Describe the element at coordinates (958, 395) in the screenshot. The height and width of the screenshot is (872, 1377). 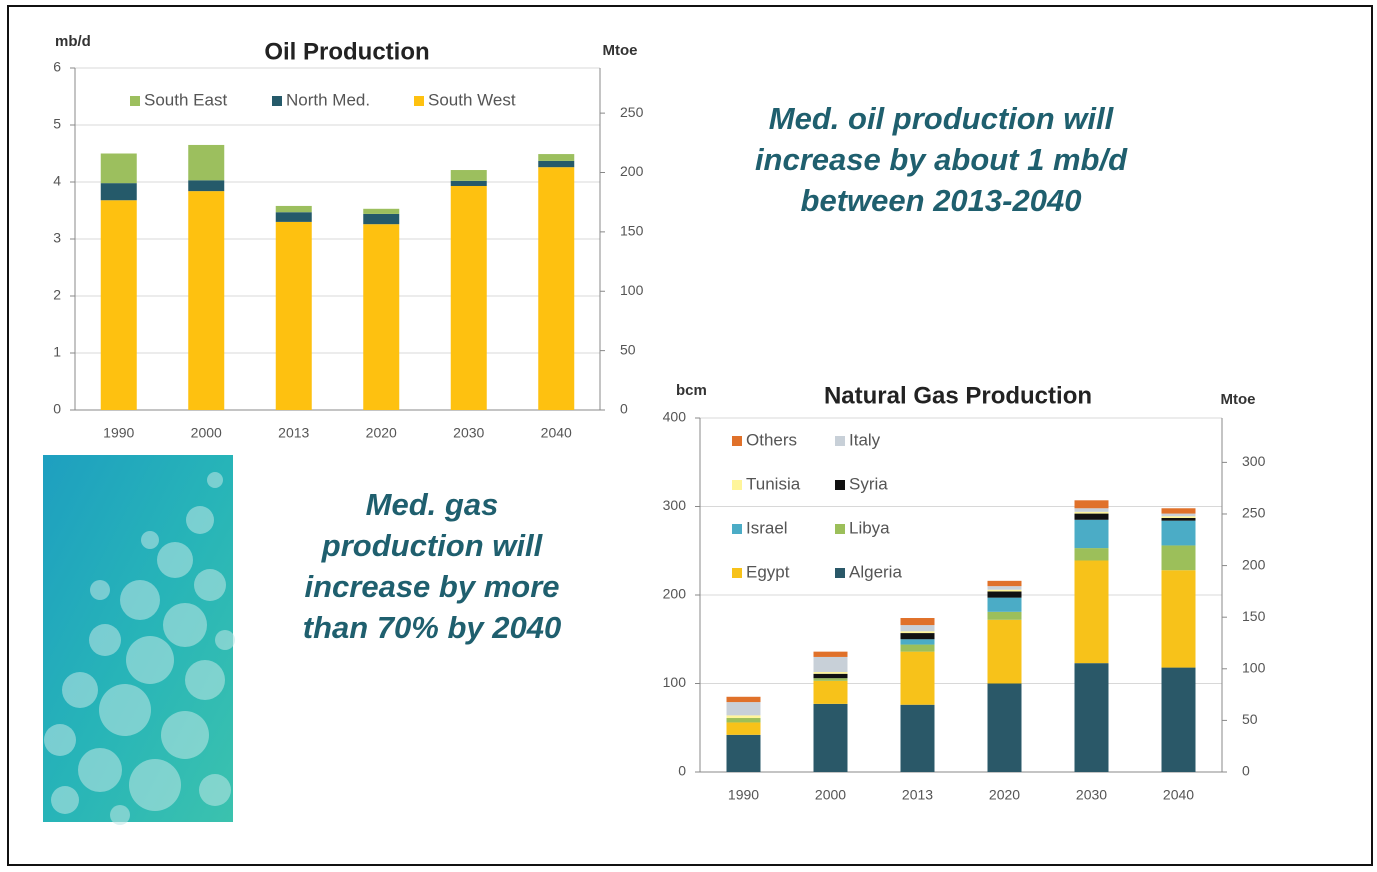
I see `chart-title: Natural Gas Production` at that location.